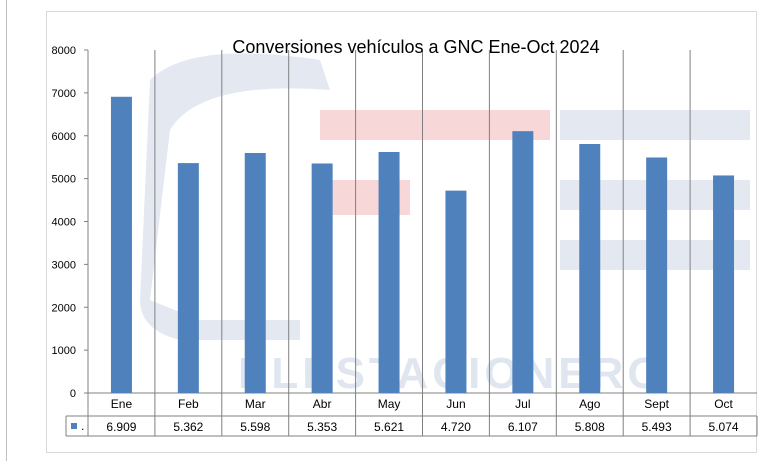  Describe the element at coordinates (389, 427) in the screenshot. I see `data-table-value: 5.621` at that location.